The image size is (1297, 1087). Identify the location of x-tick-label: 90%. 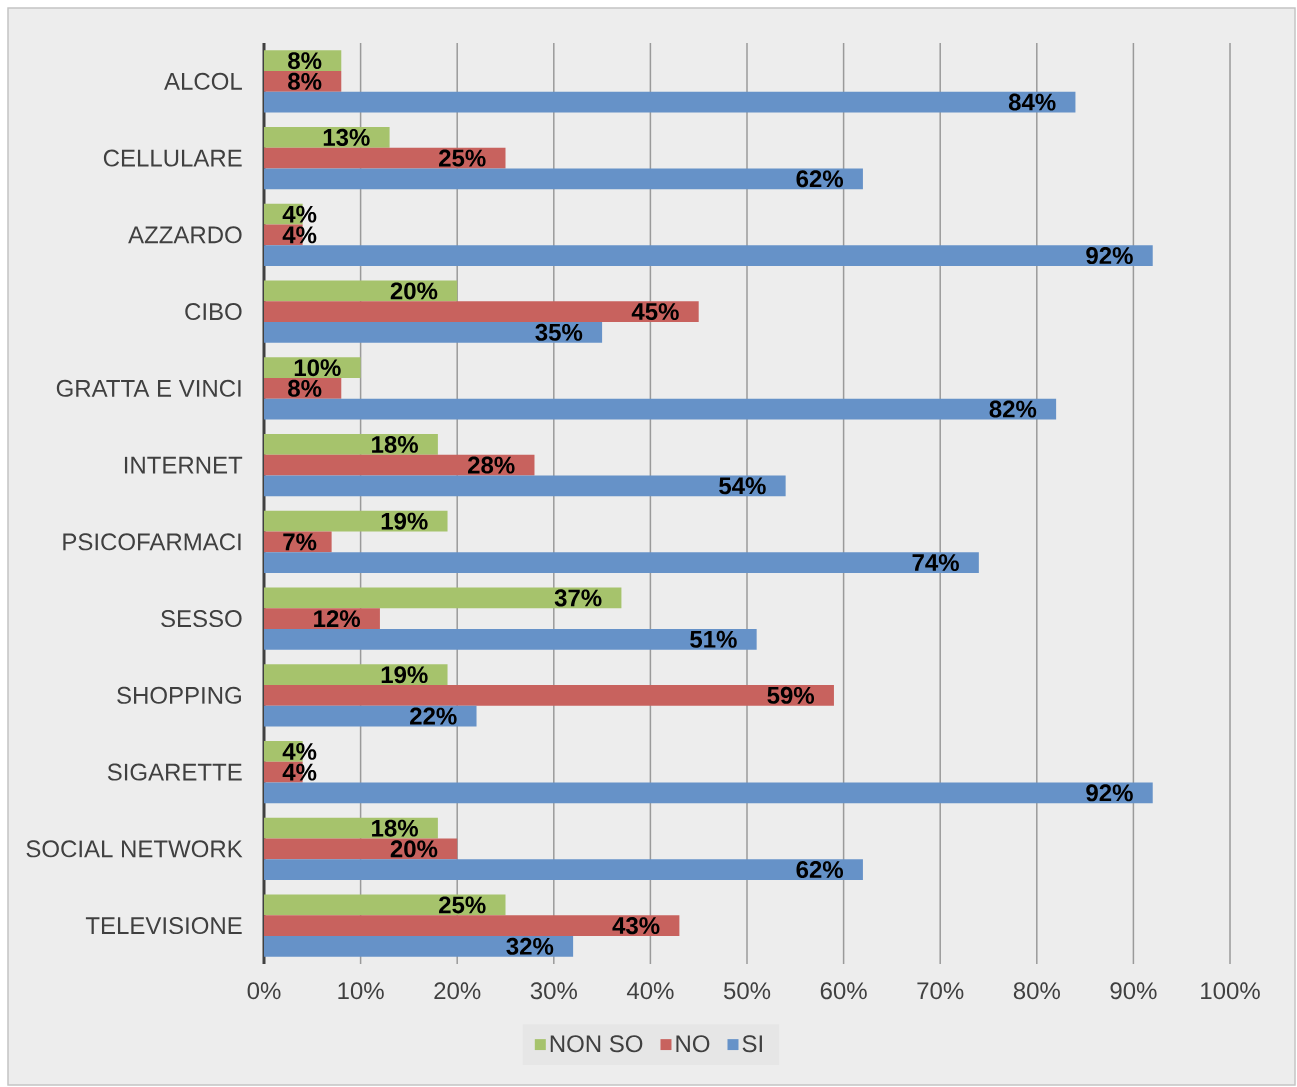
(1133, 991).